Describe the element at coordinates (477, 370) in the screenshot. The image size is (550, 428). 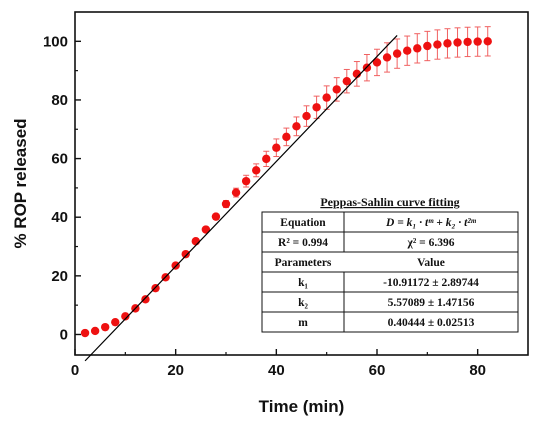
I see `x-tick-label: 80` at that location.